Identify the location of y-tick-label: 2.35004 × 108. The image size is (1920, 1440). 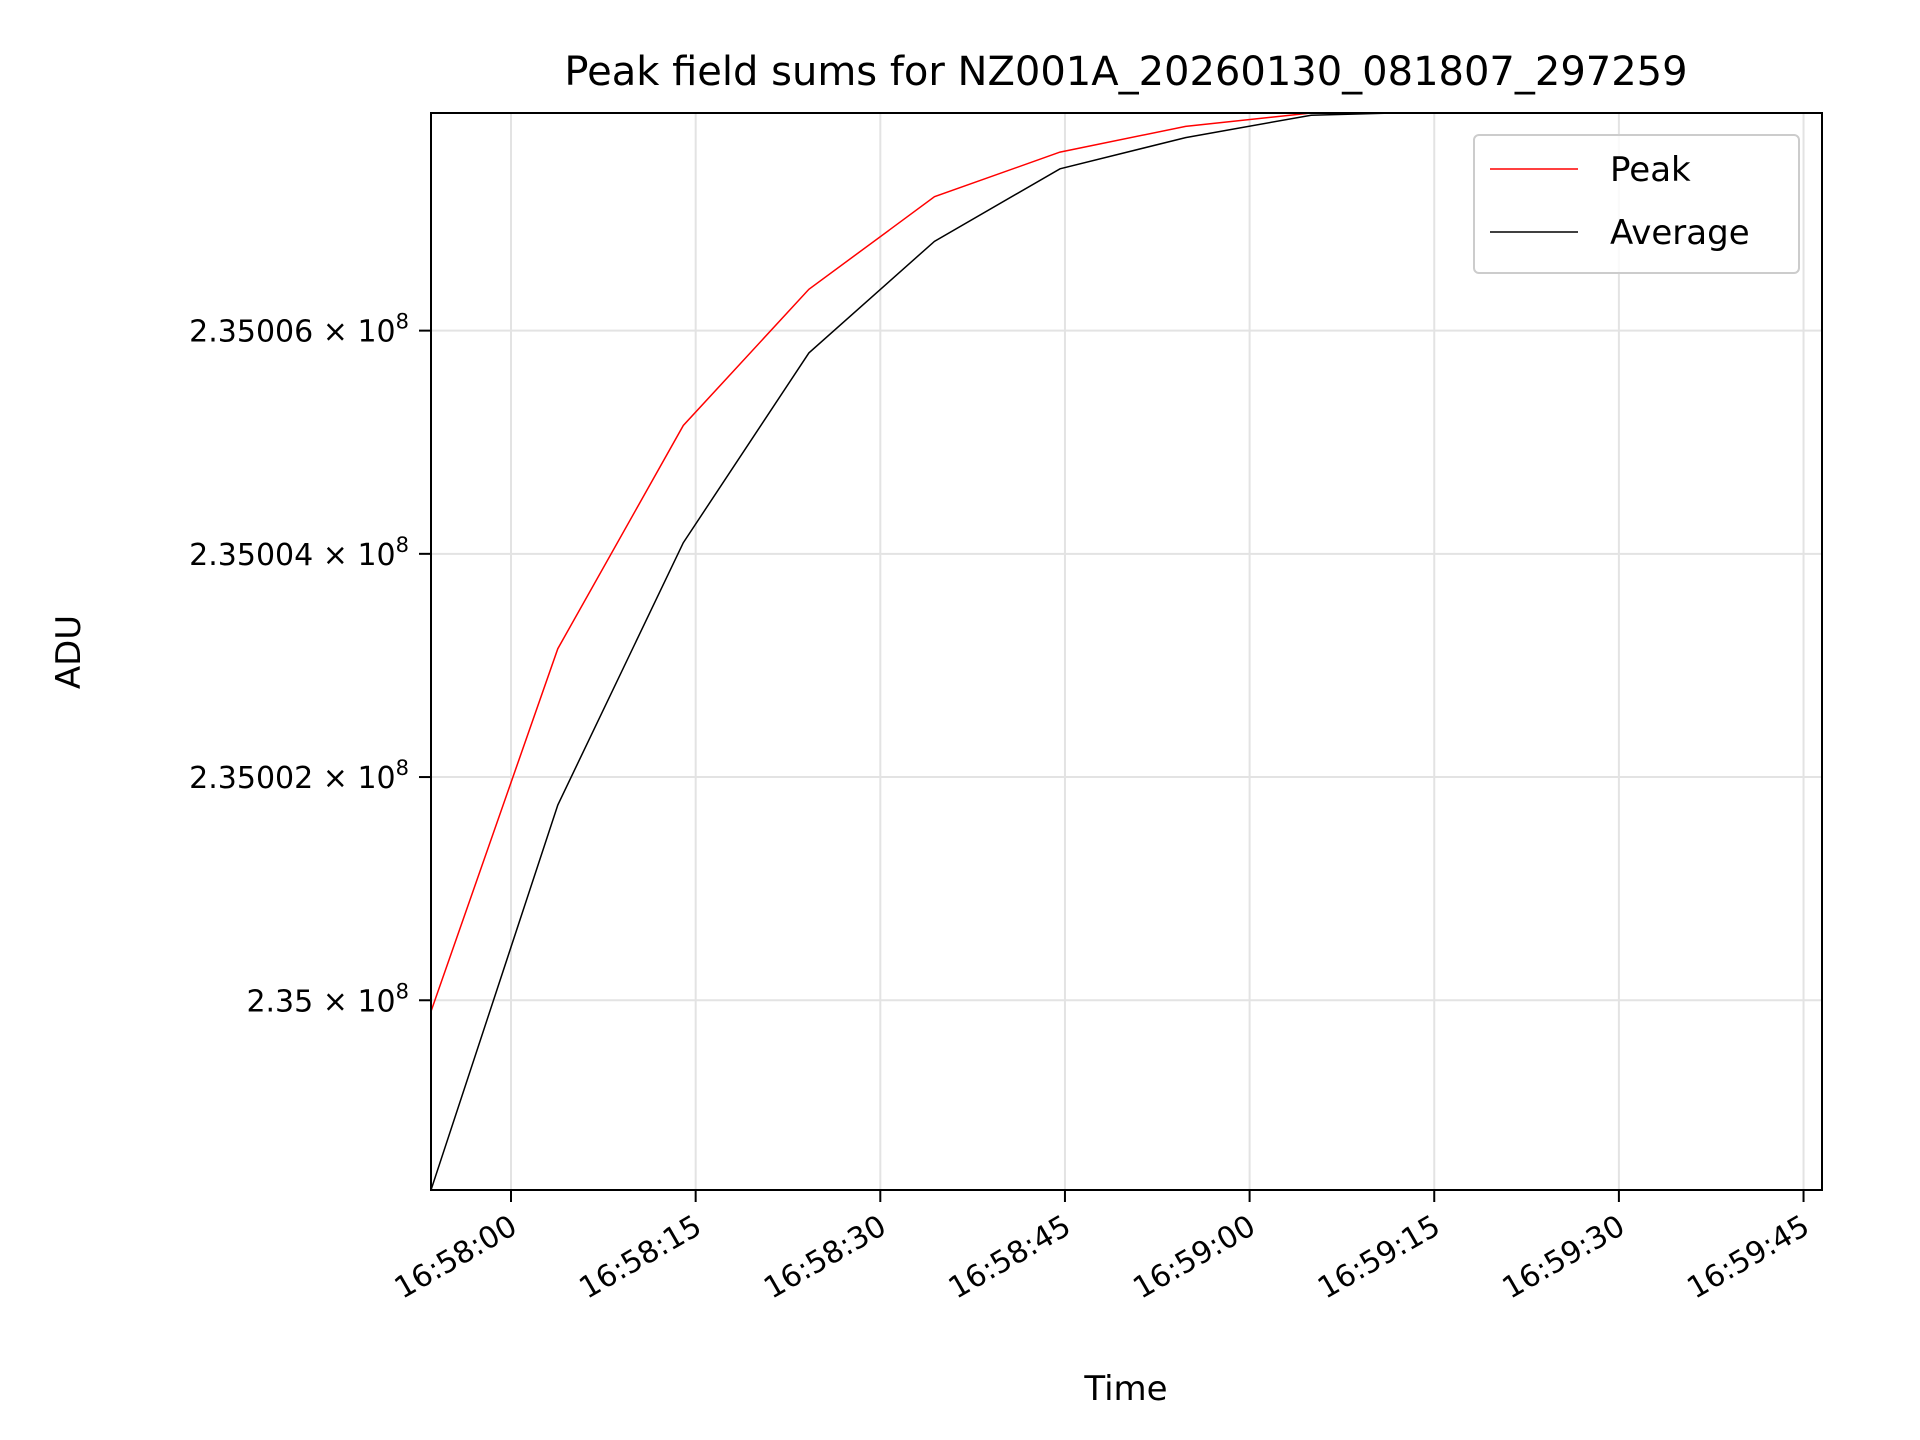
(299, 553).